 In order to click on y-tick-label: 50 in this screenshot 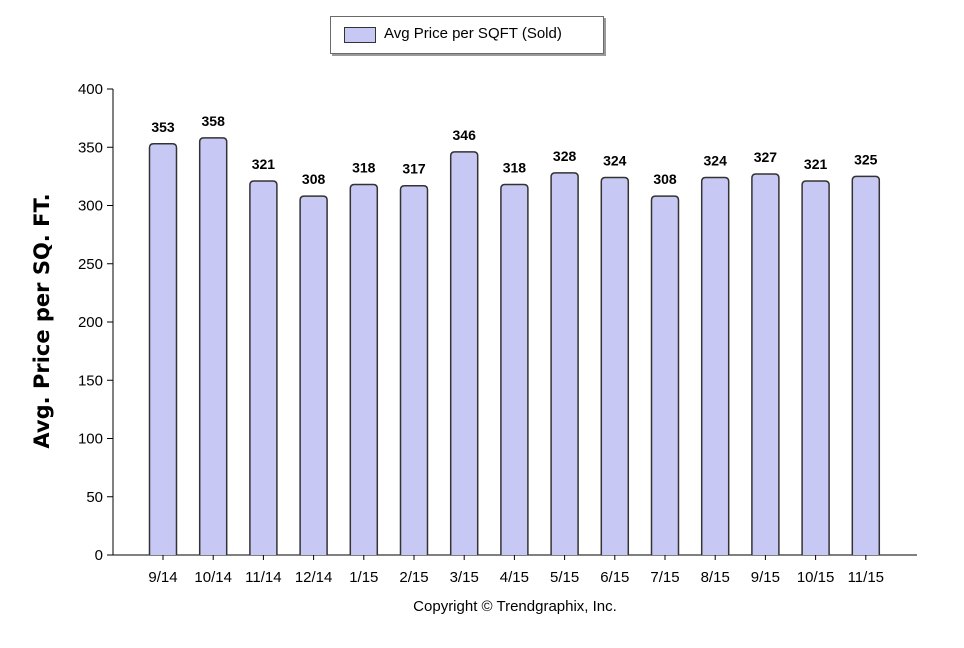, I will do `click(94, 497)`.